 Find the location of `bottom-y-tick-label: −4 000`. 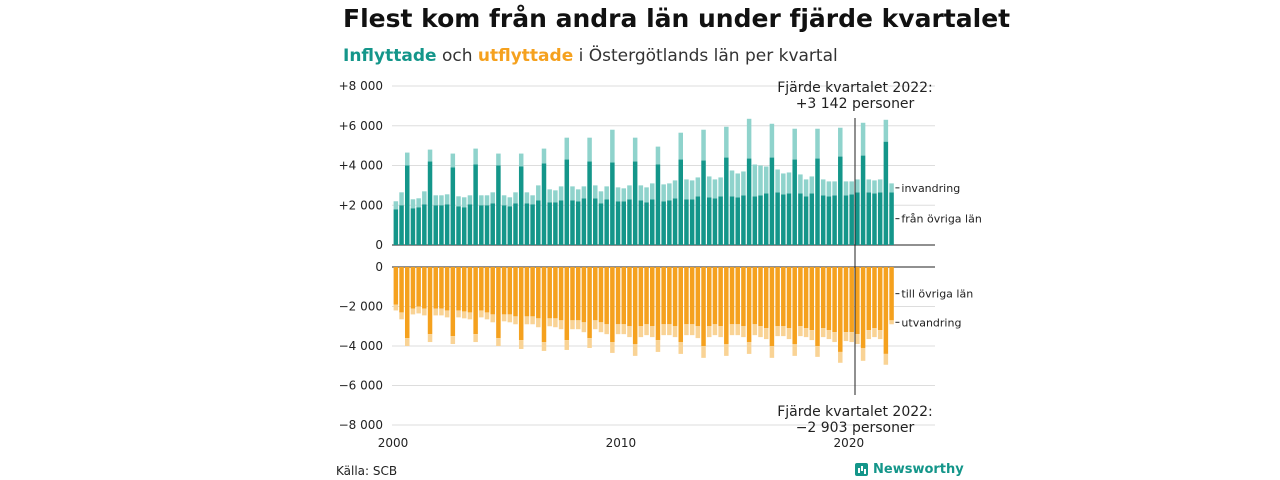

bottom-y-tick-label: −4 000 is located at coordinates (361, 346).